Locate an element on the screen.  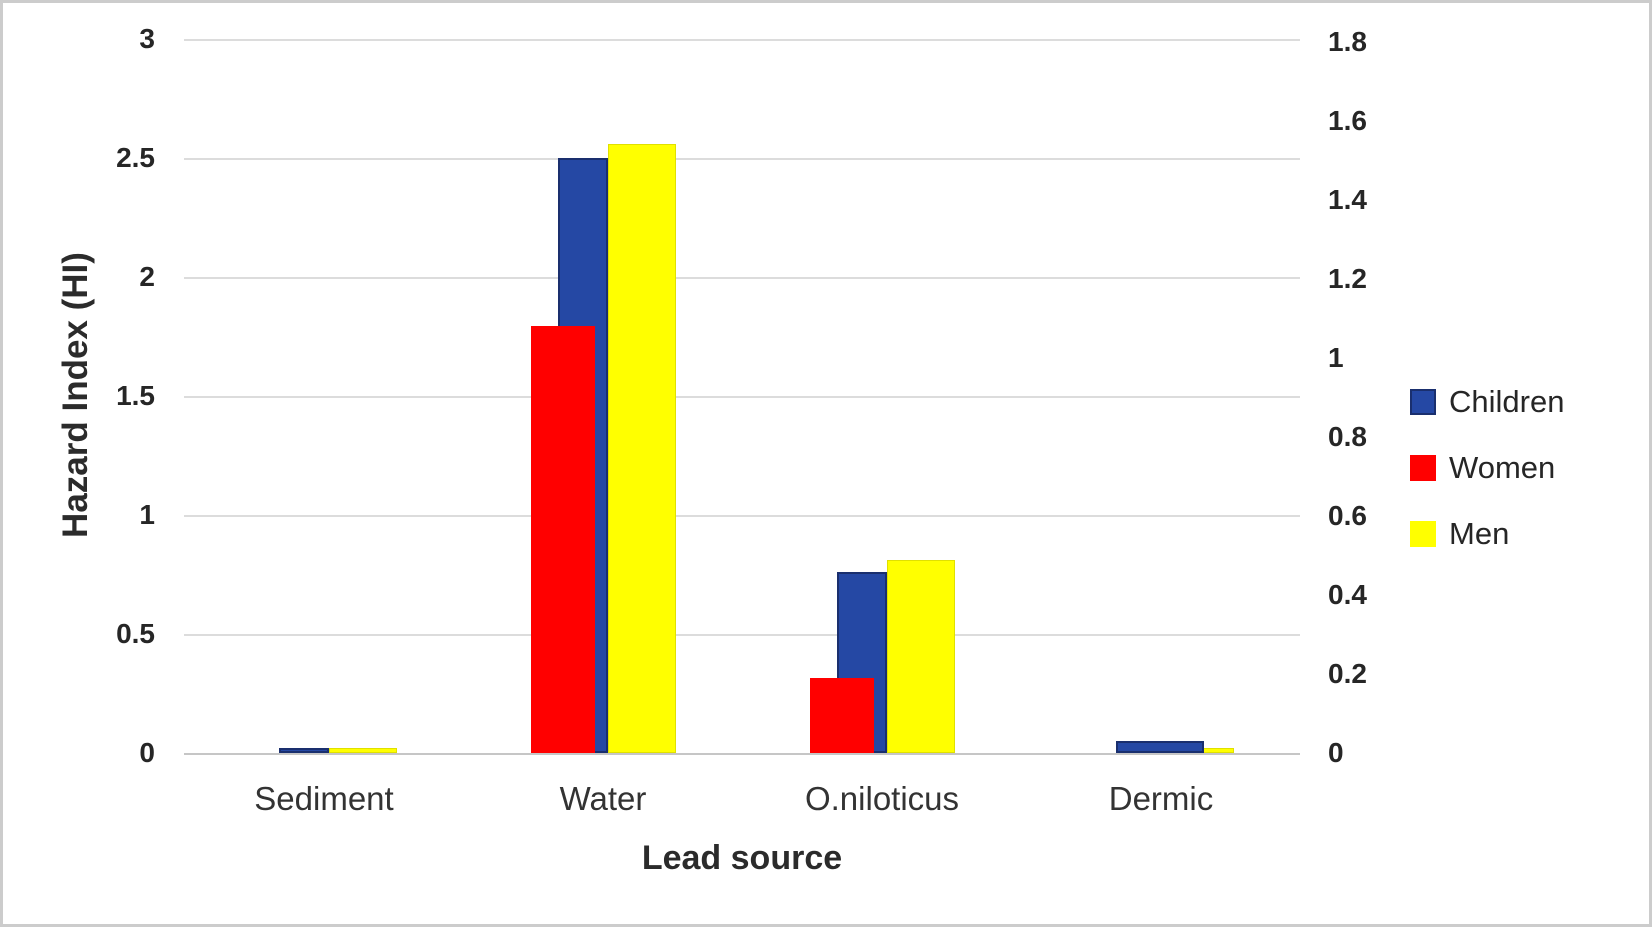
bar-children-sediment is located at coordinates (304, 750).